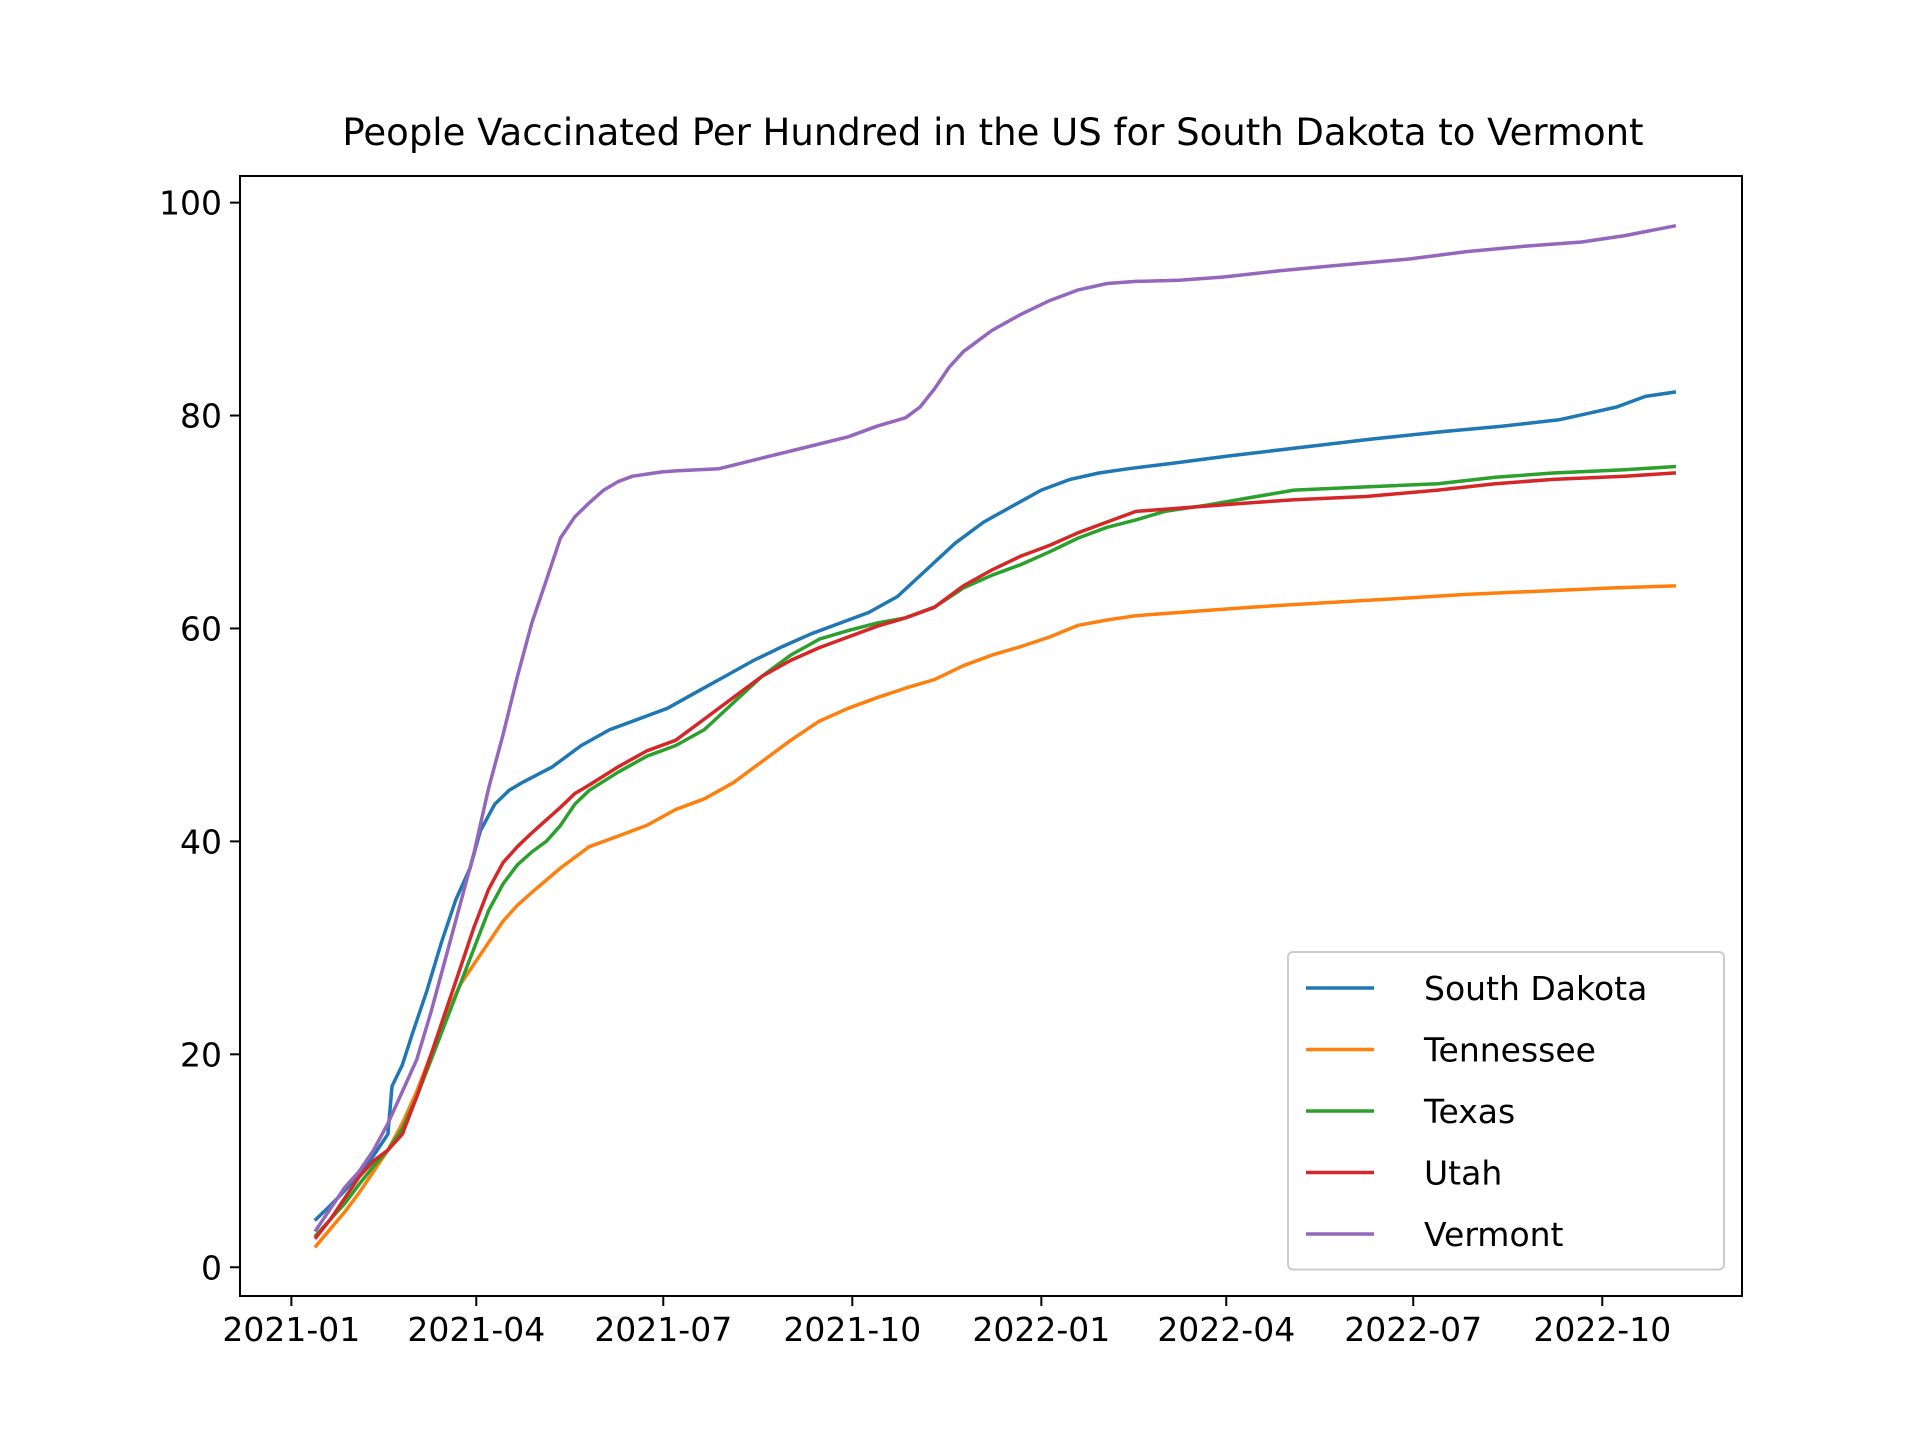  I want to click on x-tick-label: 2021-04, so click(476, 1329).